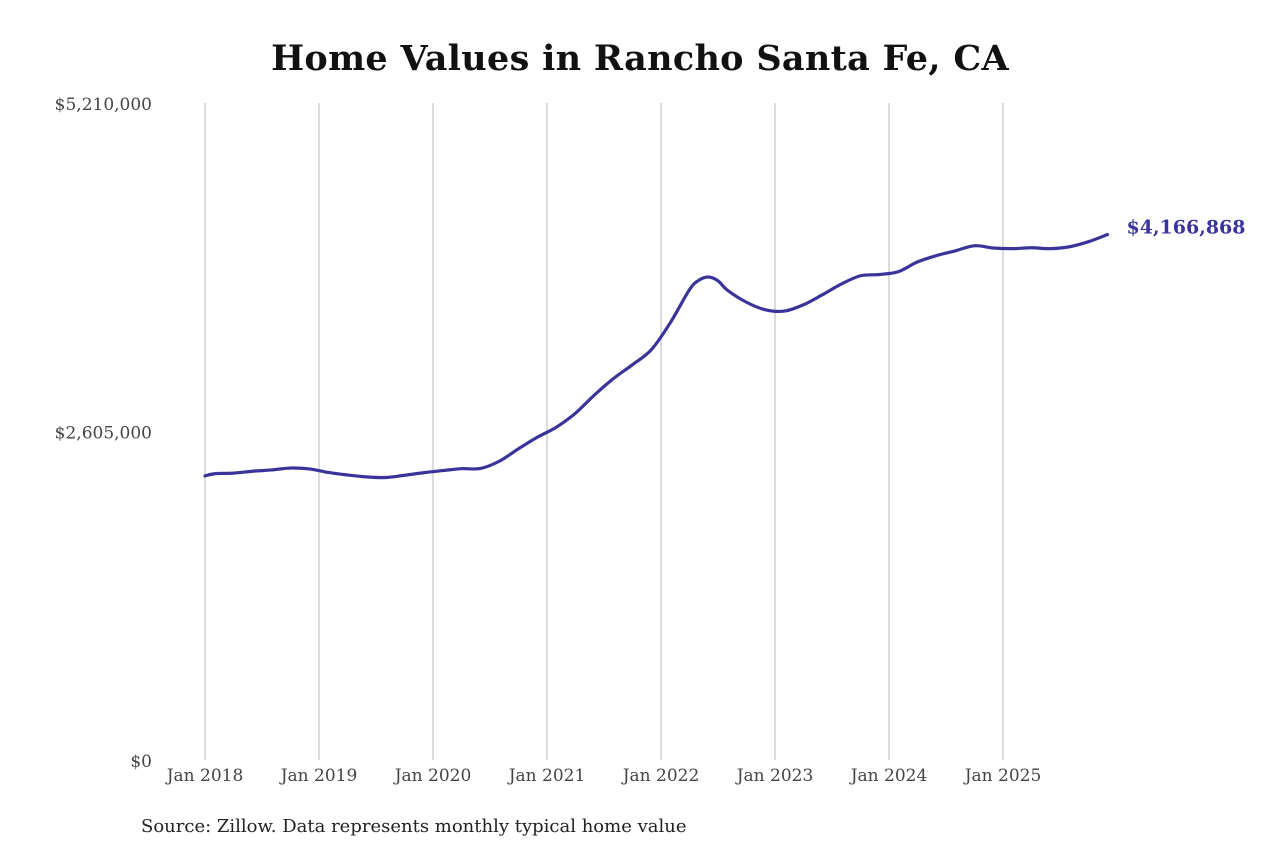 The width and height of the screenshot is (1280, 853). Describe the element at coordinates (318, 776) in the screenshot. I see `x-tick-label: Jan 2019` at that location.